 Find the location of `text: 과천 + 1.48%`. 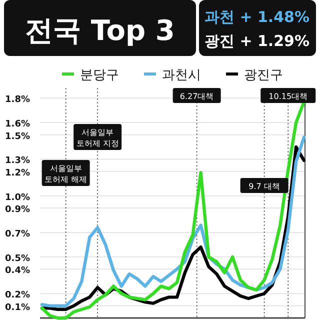

text: 과천 + 1.48% is located at coordinates (257, 17).